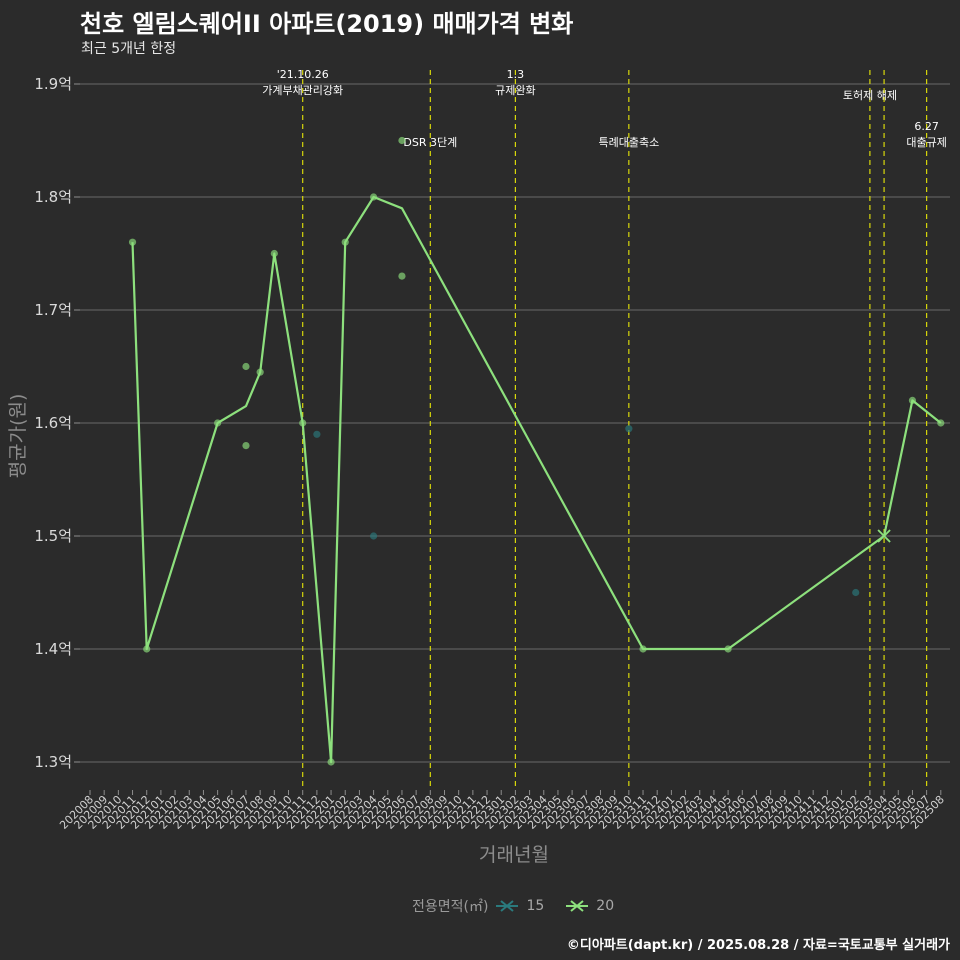  What do you see at coordinates (18, 436) in the screenshot?
I see `y-axis-title: 평균가(원)` at bounding box center [18, 436].